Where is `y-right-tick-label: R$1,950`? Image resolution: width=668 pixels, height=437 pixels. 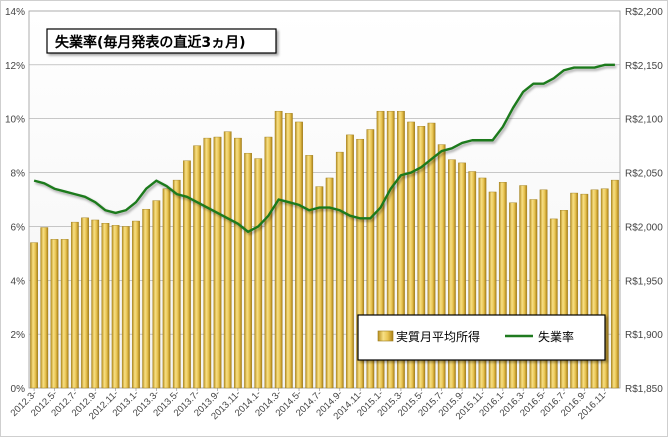
y-right-tick-label: R$1,950 is located at coordinates (644, 281).